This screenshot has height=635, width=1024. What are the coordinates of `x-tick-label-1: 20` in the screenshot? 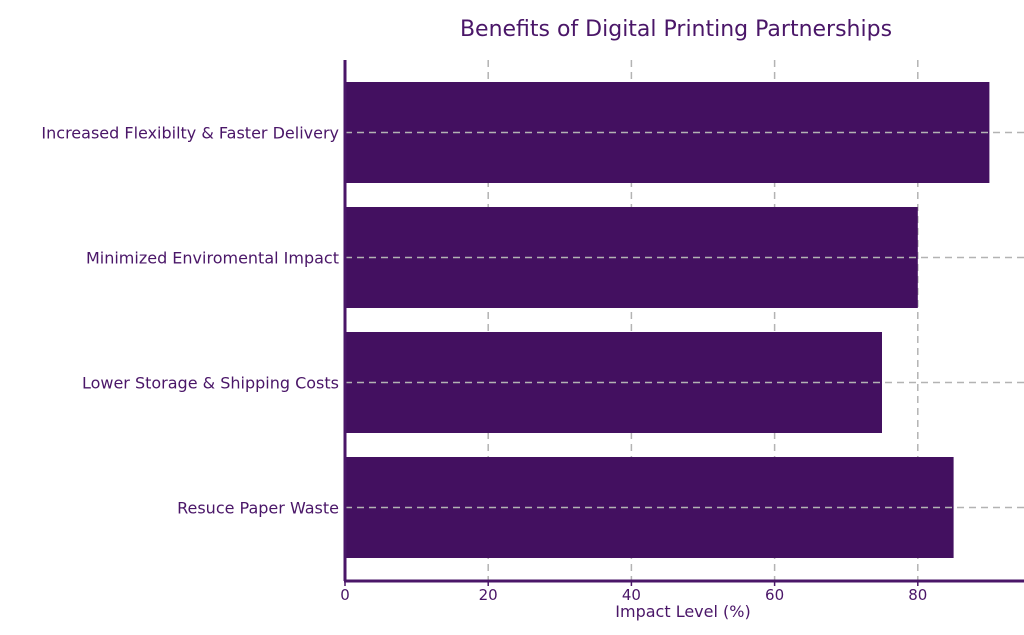 It's located at (488, 595).